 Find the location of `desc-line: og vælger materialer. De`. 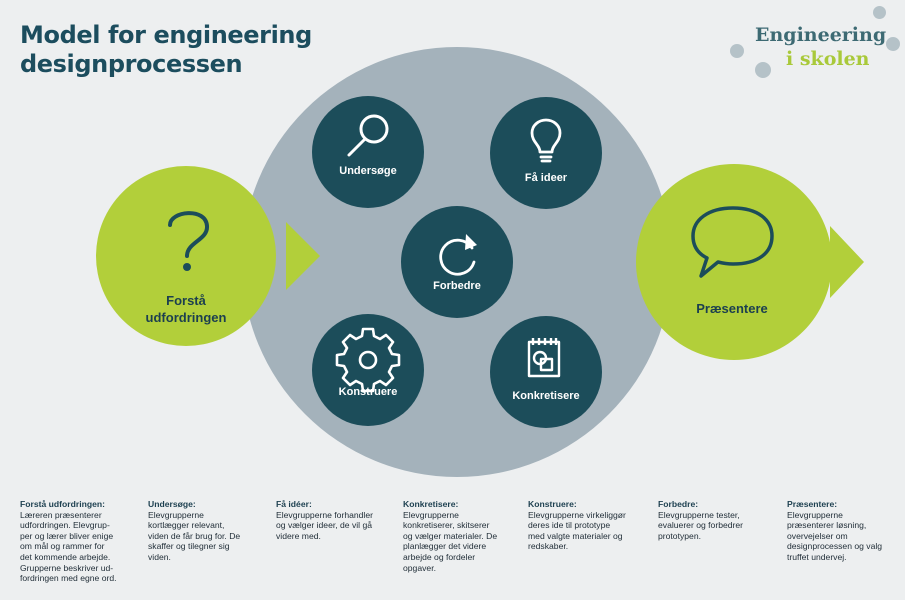

desc-line: og vælger materialer. De is located at coordinates (450, 535).